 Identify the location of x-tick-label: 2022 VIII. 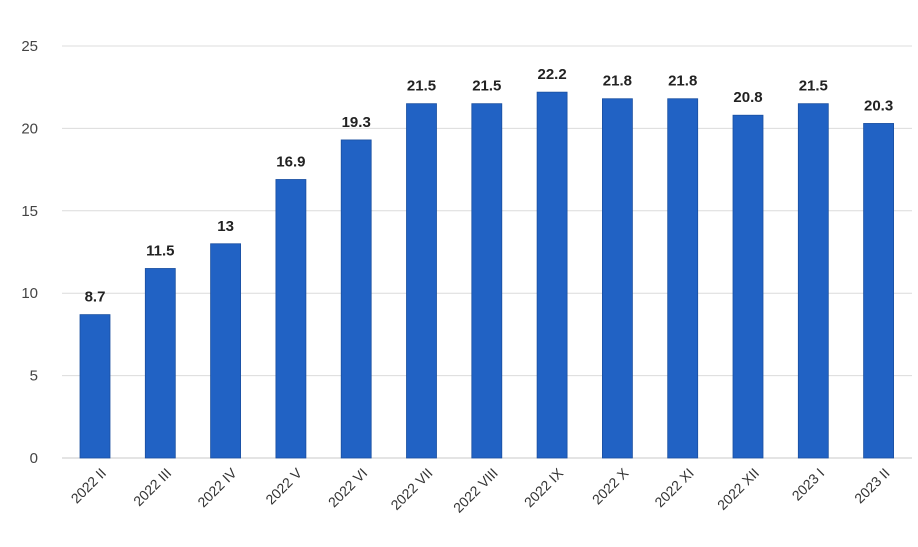
(475, 490).